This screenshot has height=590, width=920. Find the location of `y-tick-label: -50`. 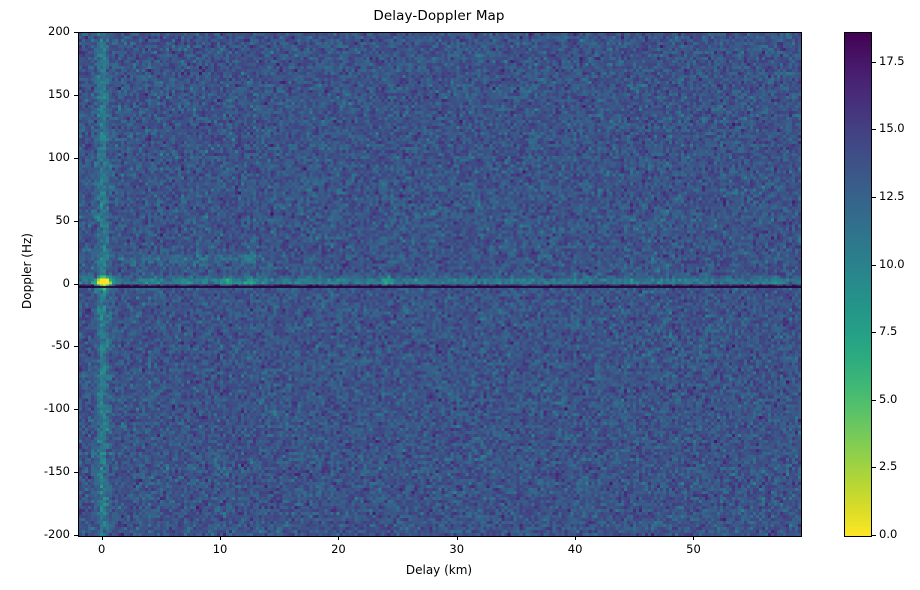

y-tick-label: -50 is located at coordinates (60, 345).